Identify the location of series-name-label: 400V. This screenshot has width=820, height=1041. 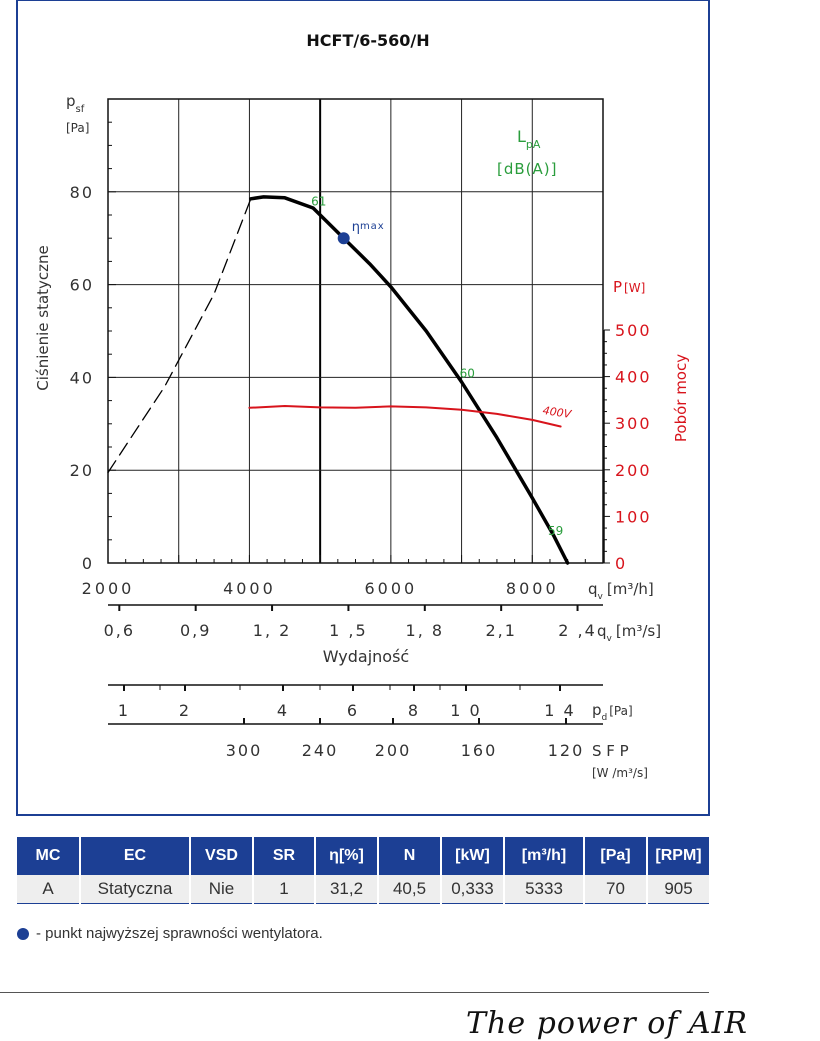
(558, 412).